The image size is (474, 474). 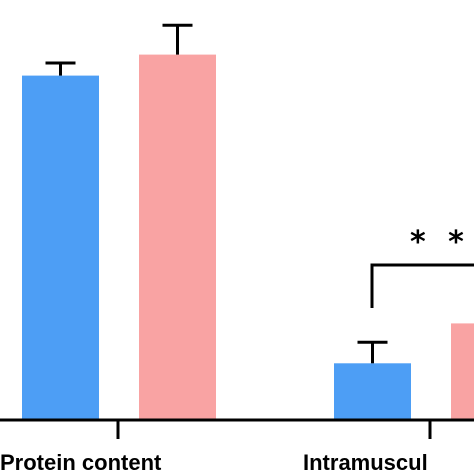 I want to click on significance-bracket: * *, so click(x=422, y=266).